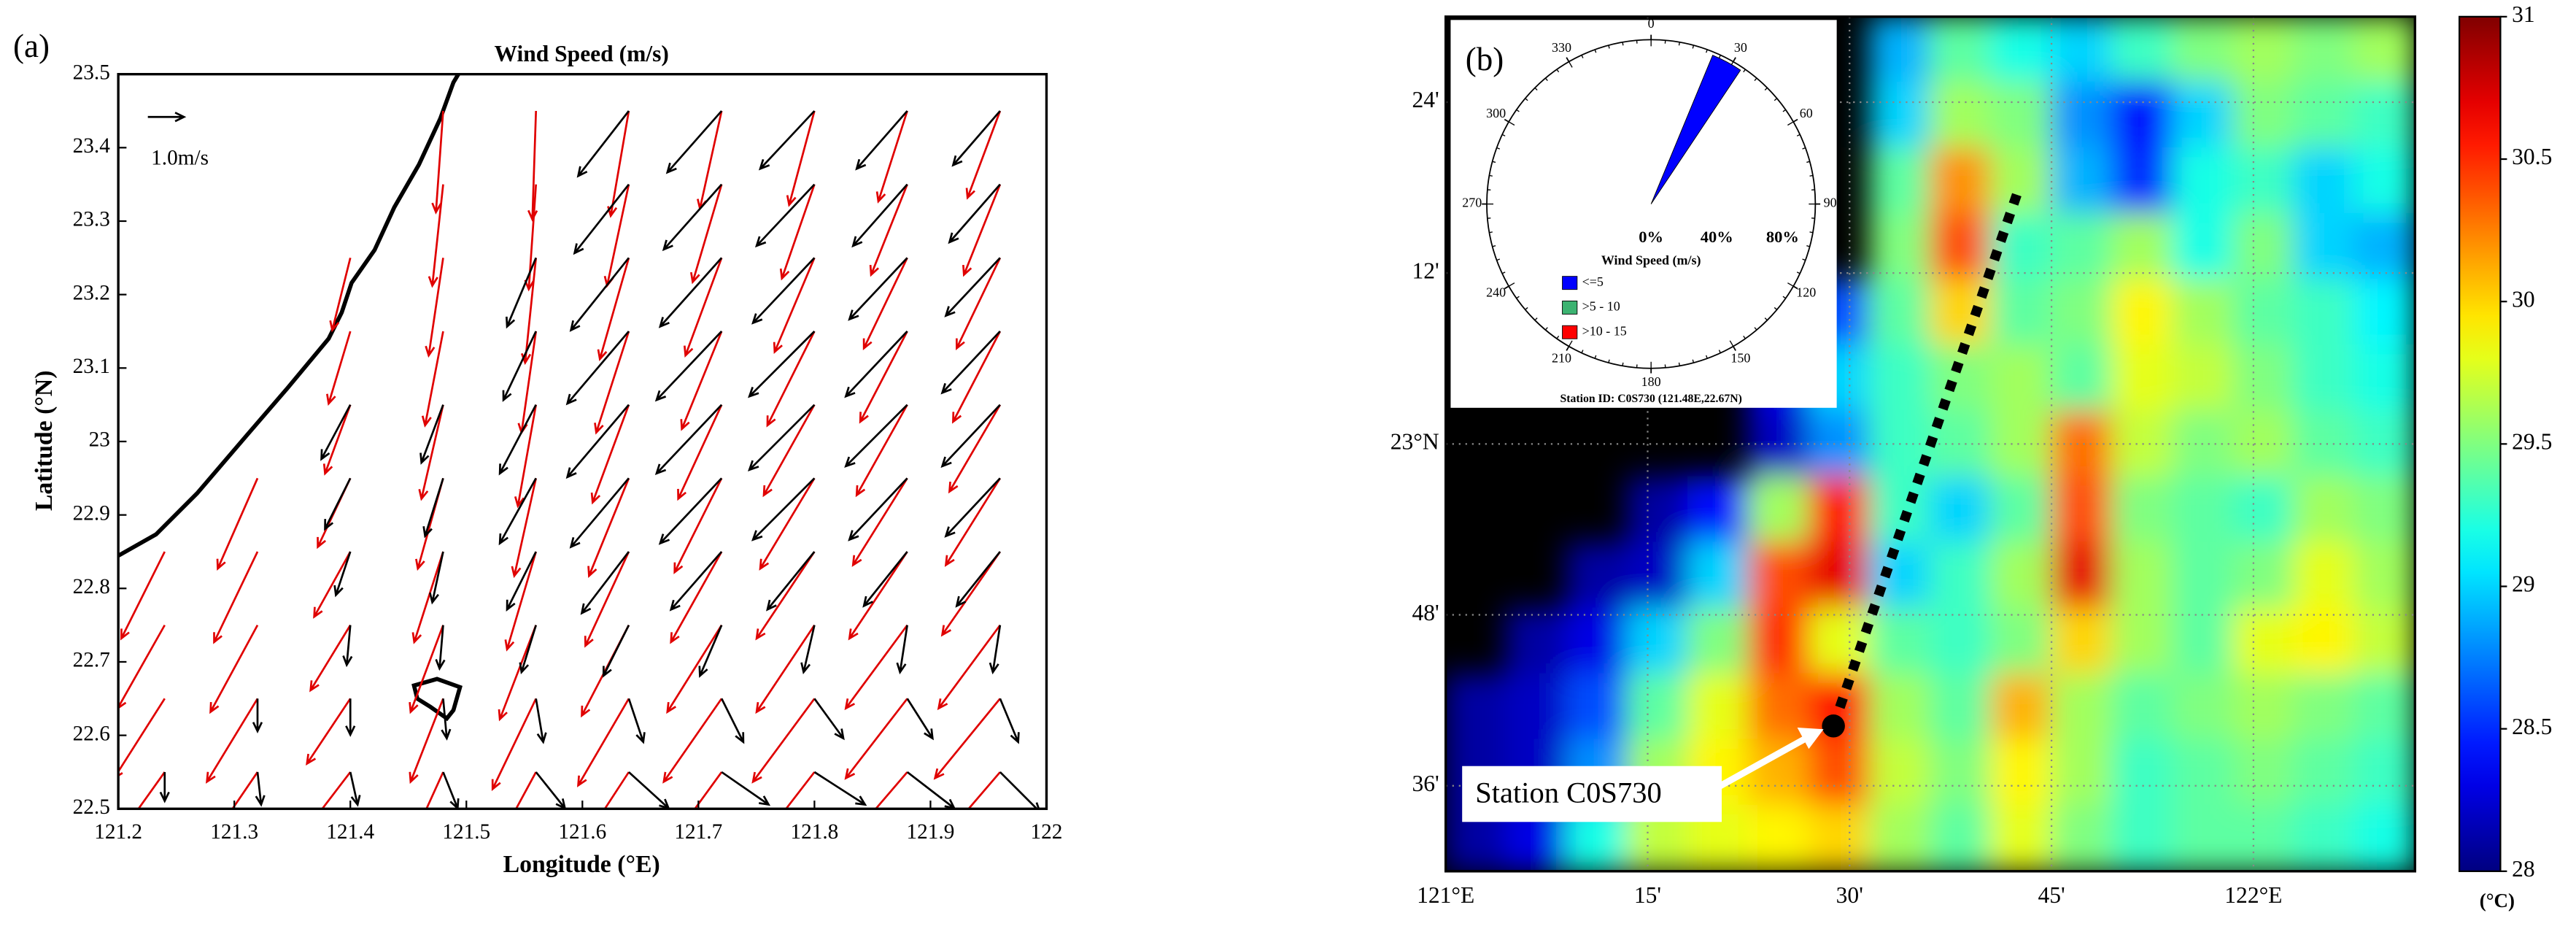 Image resolution: width=2576 pixels, height=929 pixels. What do you see at coordinates (1425, 270) in the screenshot?
I see `y-tick-label: 12'` at bounding box center [1425, 270].